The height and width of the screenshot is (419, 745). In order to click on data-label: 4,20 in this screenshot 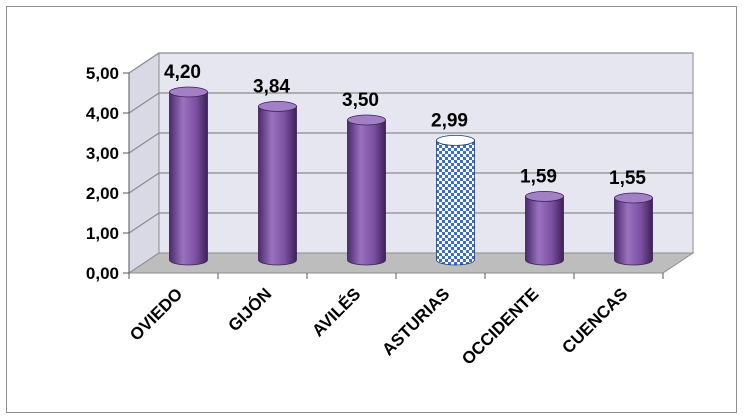, I will do `click(182, 72)`.